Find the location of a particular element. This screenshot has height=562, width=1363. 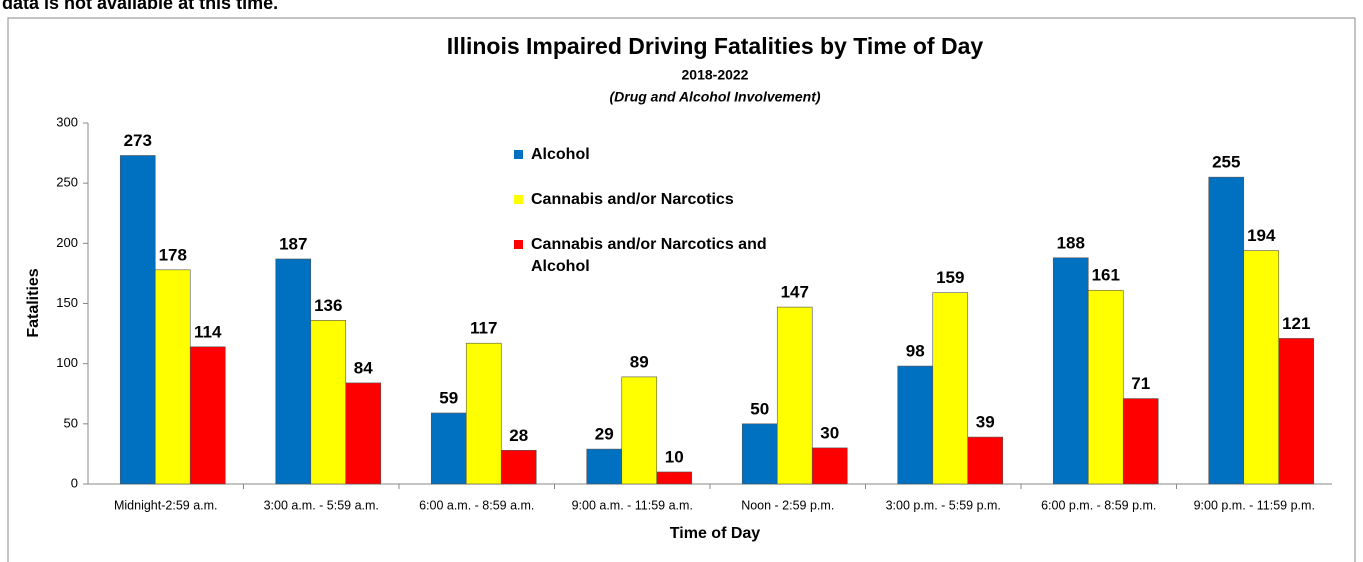

data-label: 50 is located at coordinates (759, 408).